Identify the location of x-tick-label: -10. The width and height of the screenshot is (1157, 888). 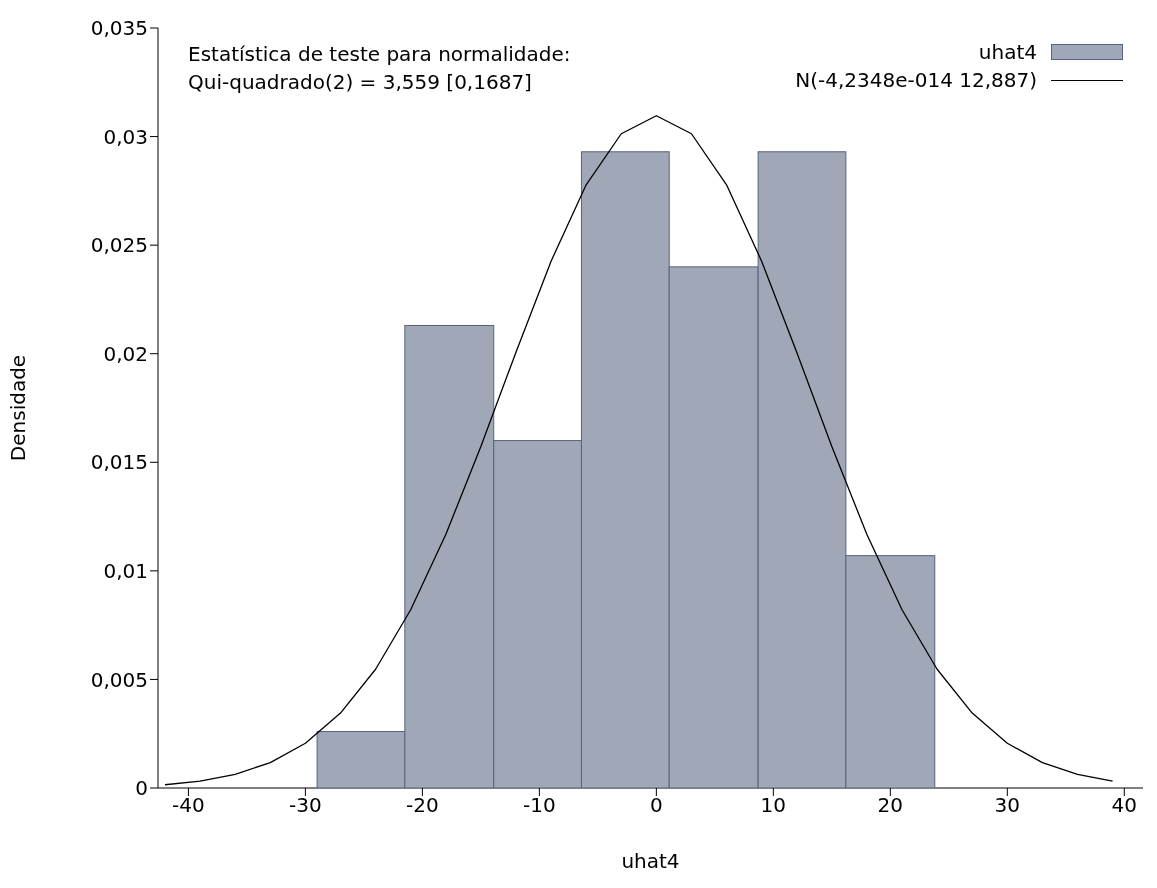
(539, 805).